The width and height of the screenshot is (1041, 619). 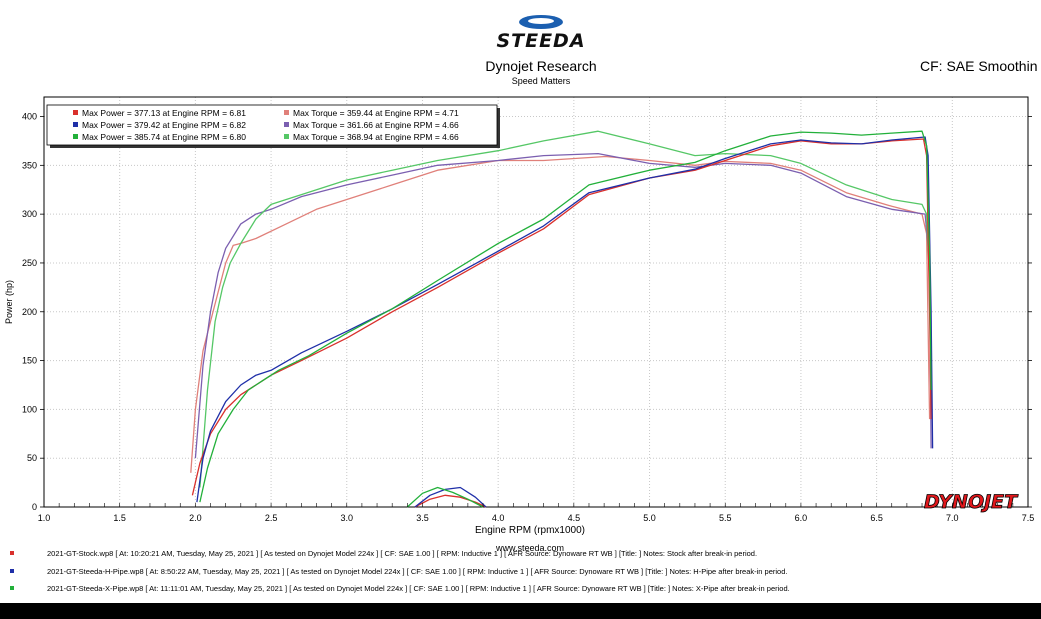 What do you see at coordinates (119, 518) in the screenshot?
I see `x-tick-label: 1.5` at bounding box center [119, 518].